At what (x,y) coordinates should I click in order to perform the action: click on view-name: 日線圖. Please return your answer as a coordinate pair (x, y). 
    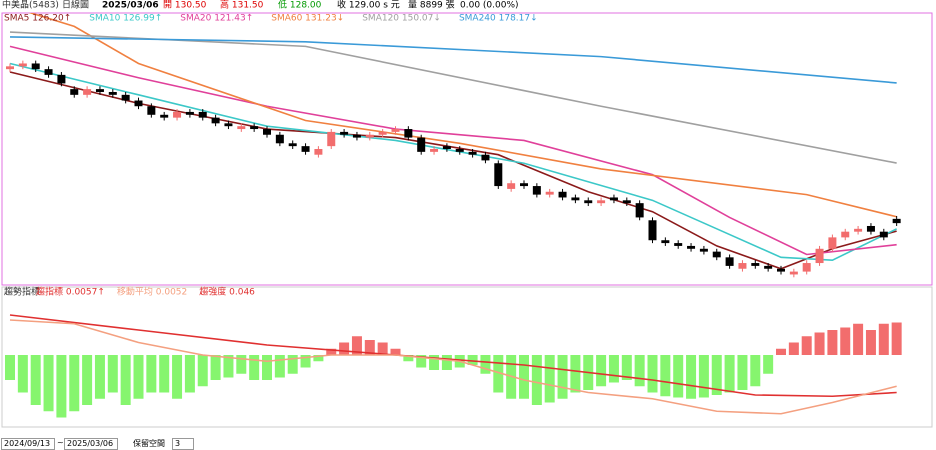
    Looking at the image, I should click on (75, 5).